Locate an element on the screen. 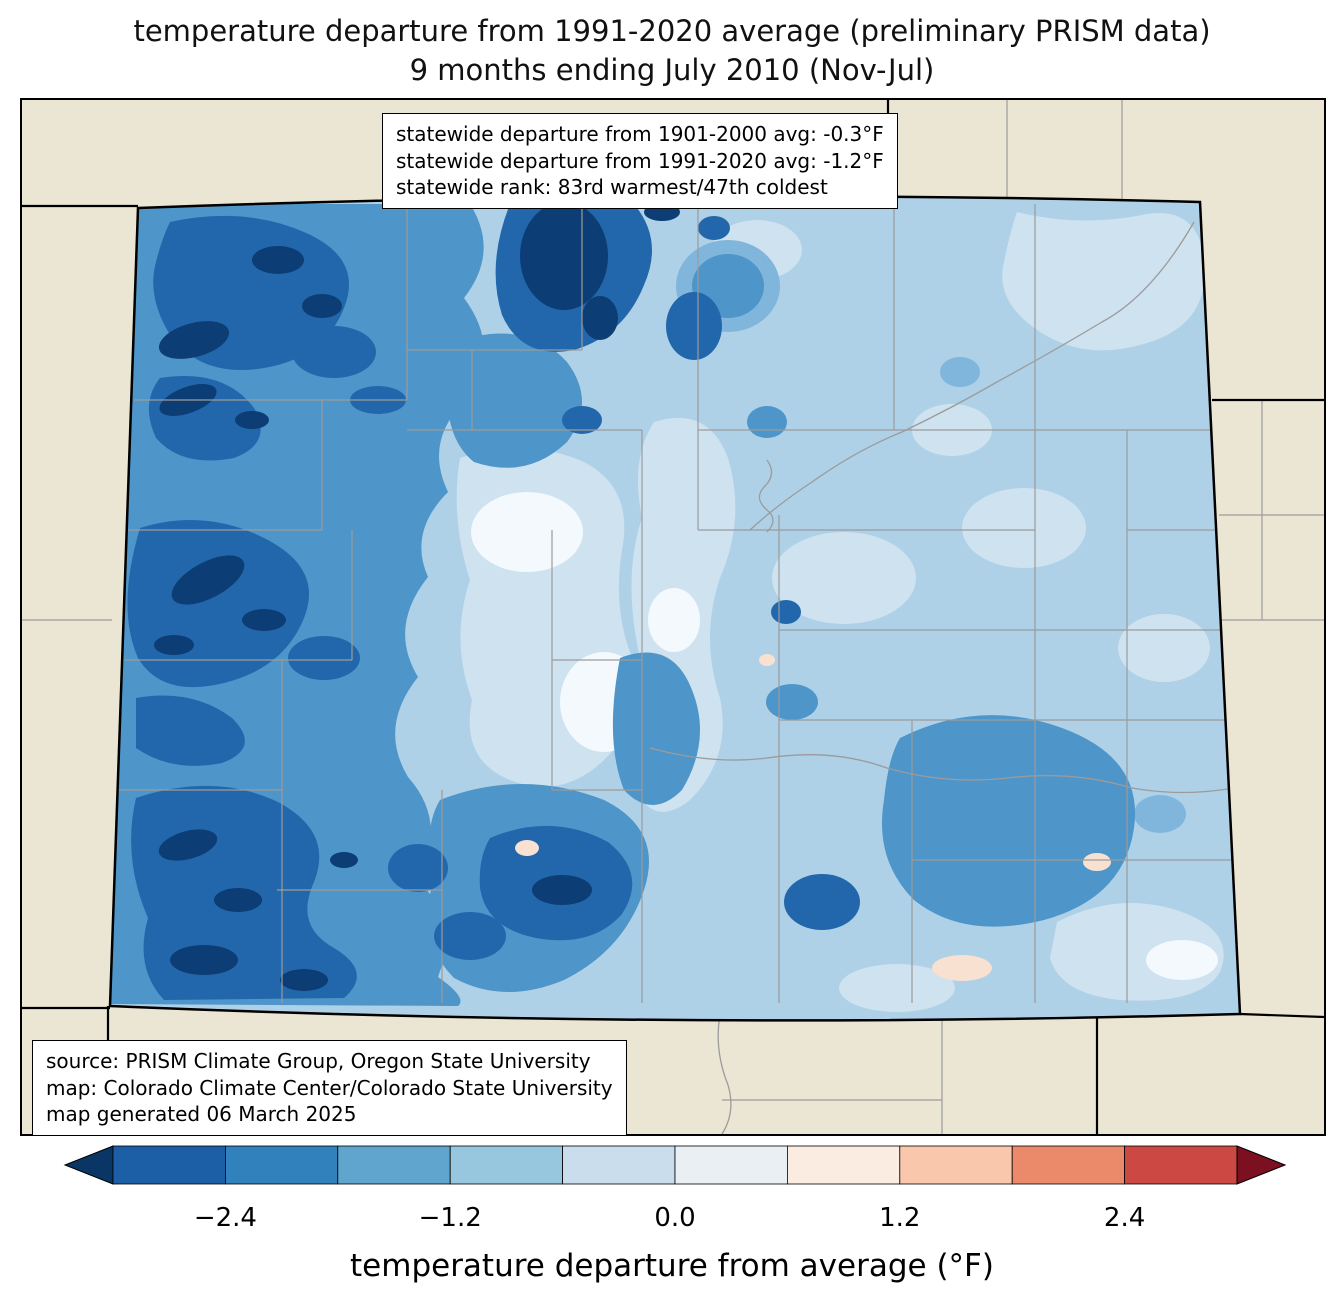  colorbar-tick: −1.2 is located at coordinates (450, 1218).